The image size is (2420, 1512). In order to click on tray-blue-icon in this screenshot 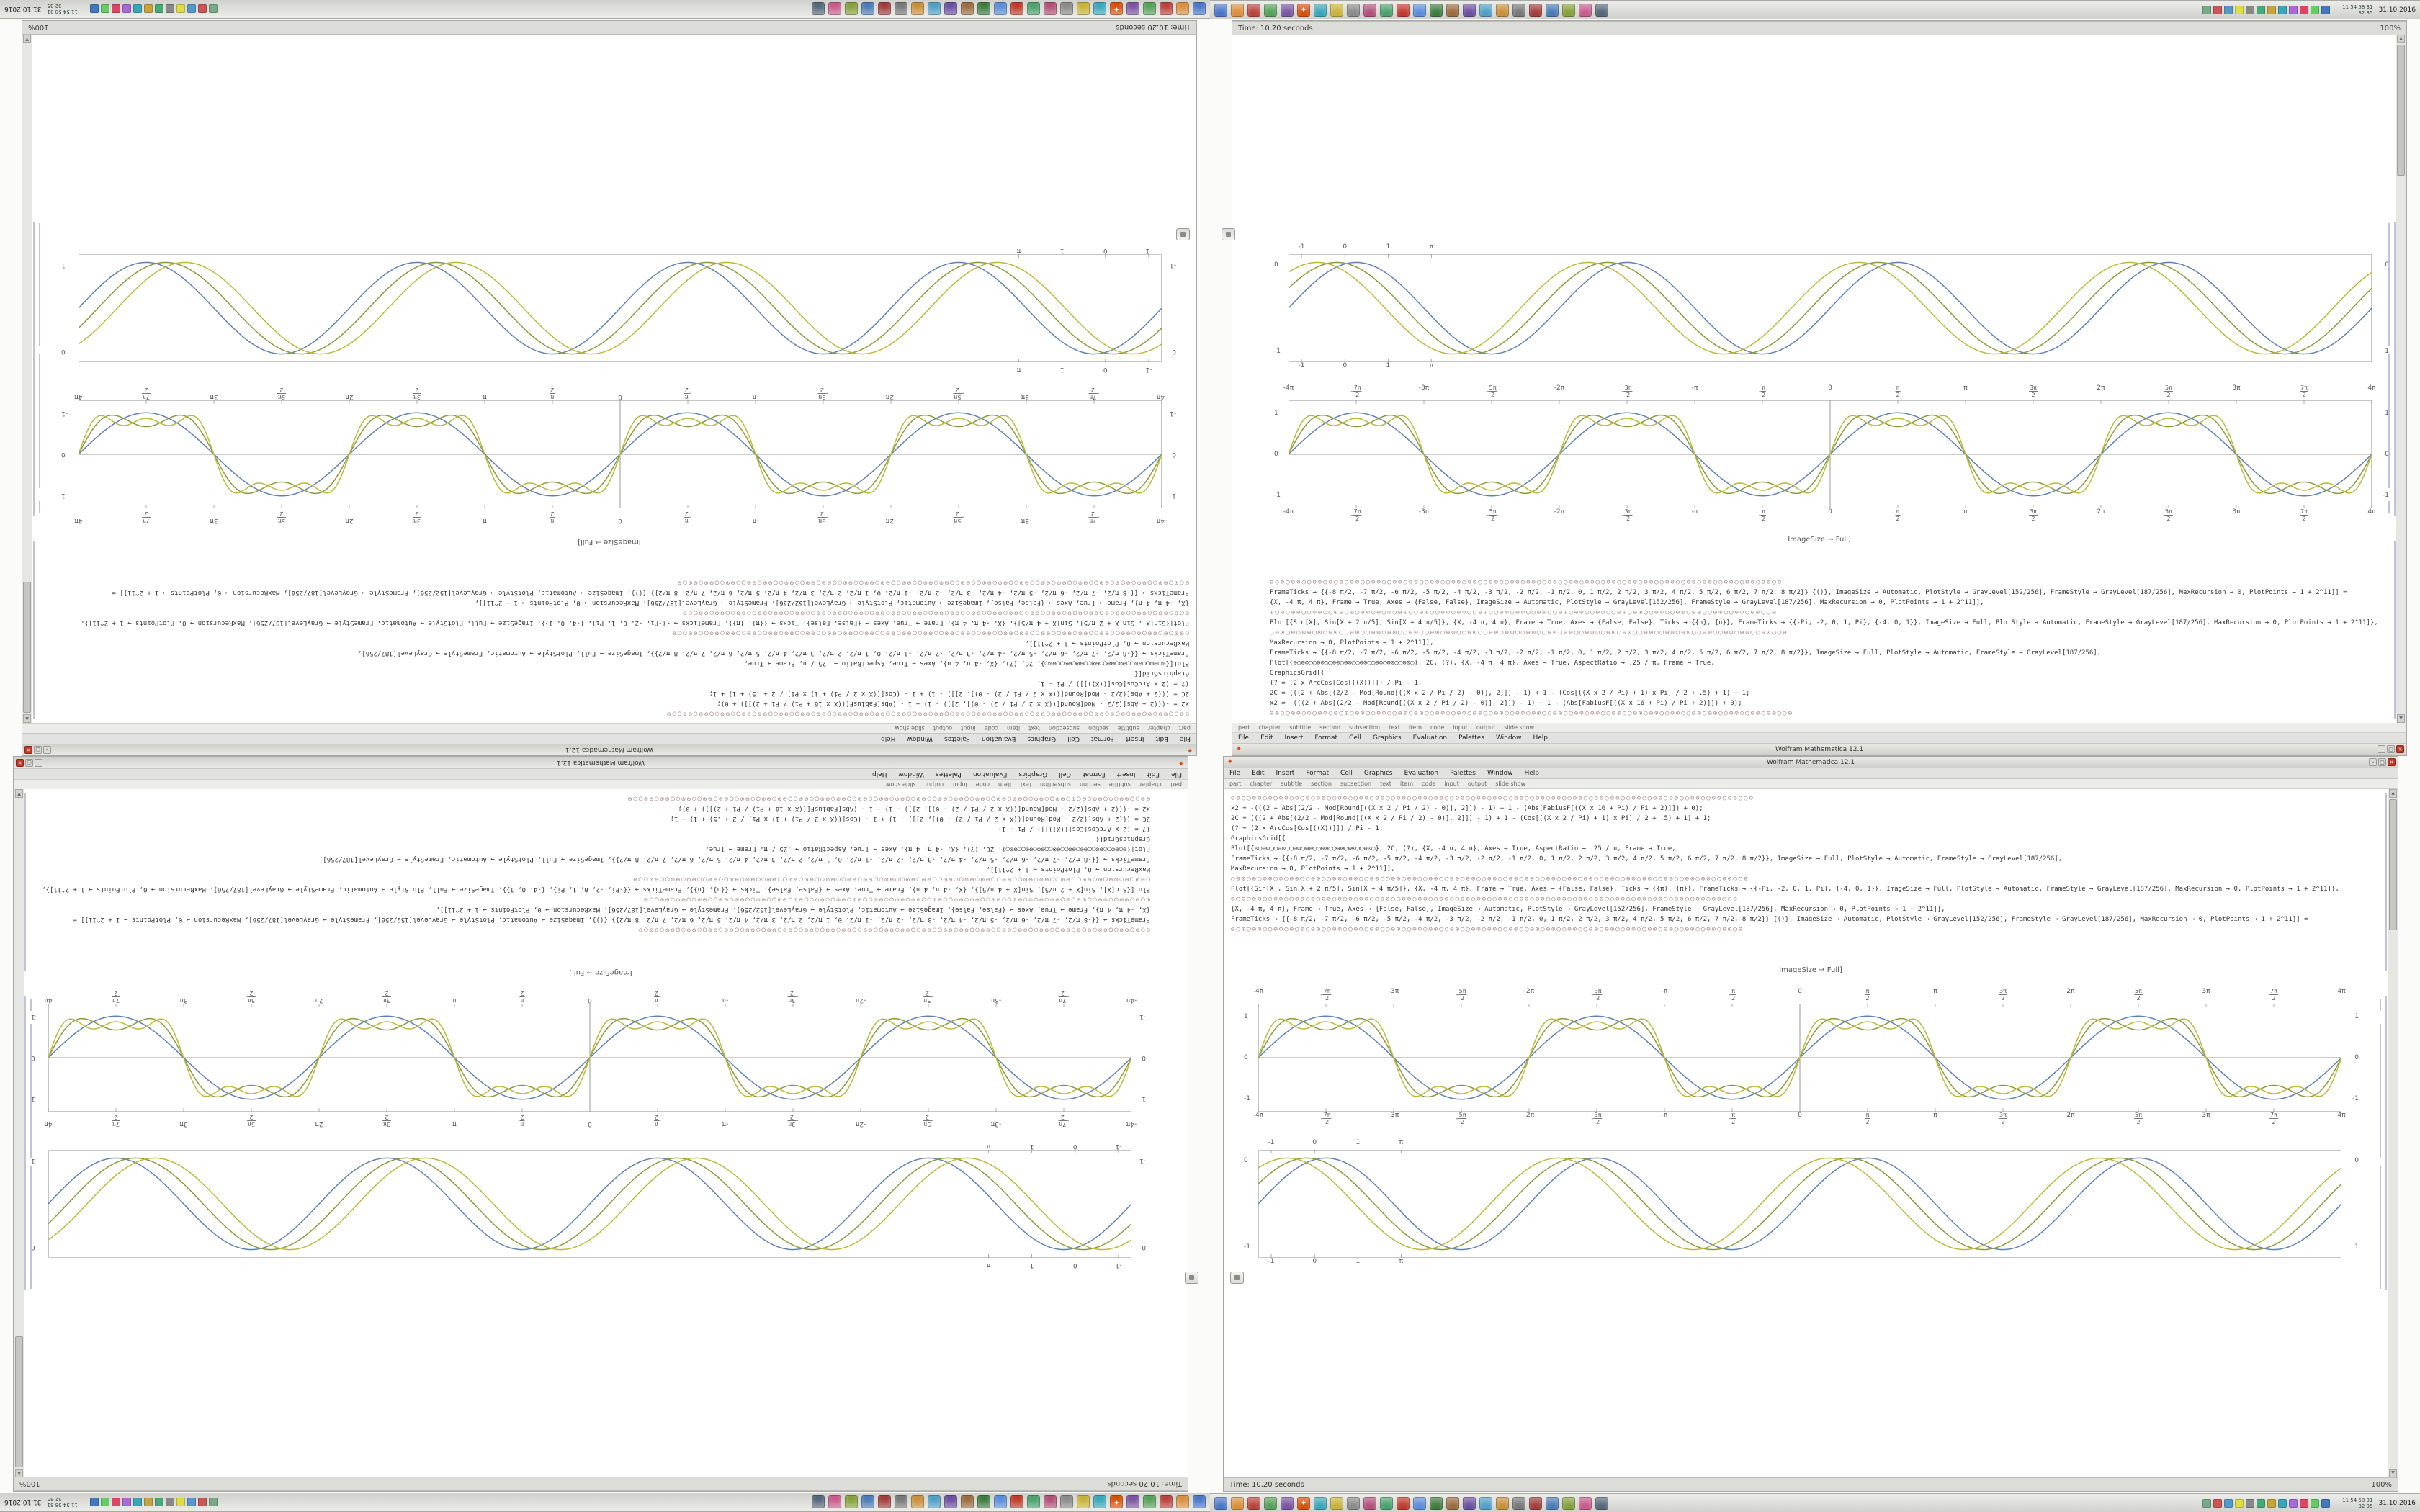, I will do `click(2228, 9)`.